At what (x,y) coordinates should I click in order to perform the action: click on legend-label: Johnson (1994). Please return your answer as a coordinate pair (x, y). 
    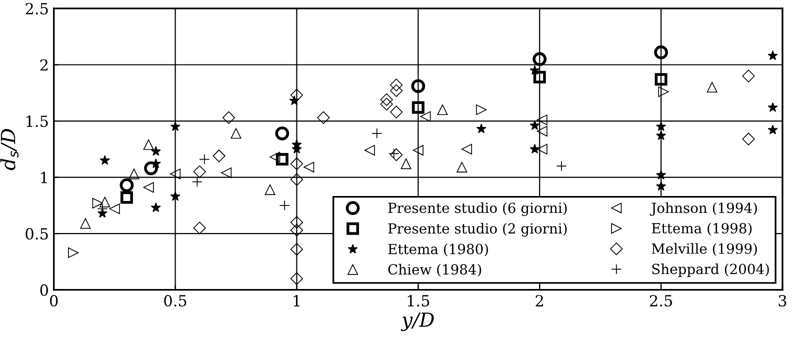
    Looking at the image, I should click on (703, 209).